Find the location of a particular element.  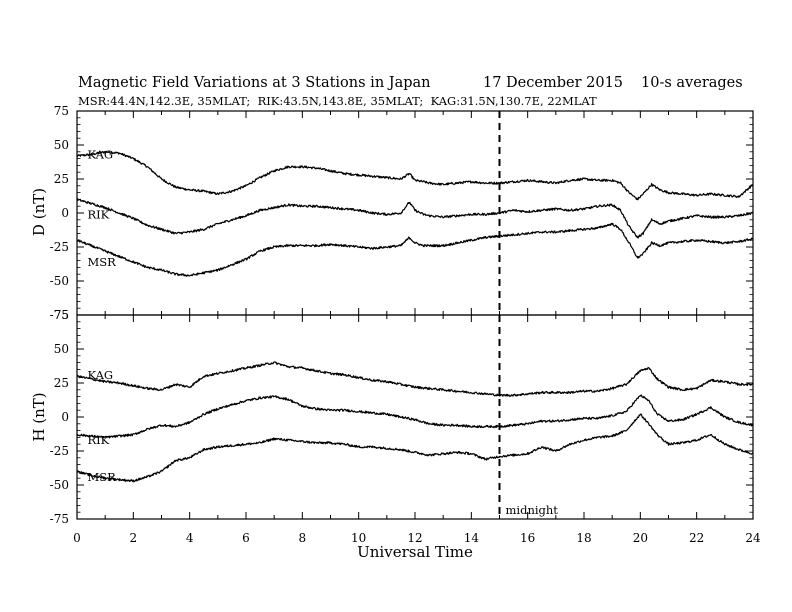

y-tick-label-h: 0 is located at coordinates (65, 417).